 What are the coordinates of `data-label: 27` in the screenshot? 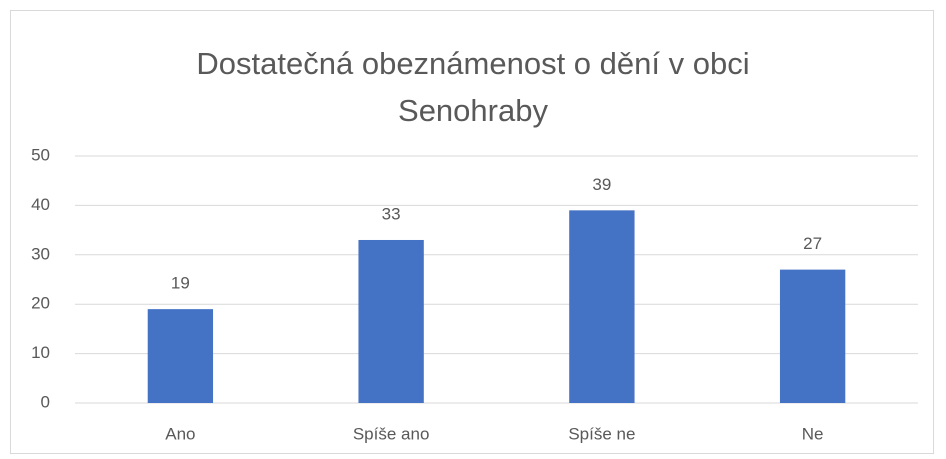 It's located at (812, 243).